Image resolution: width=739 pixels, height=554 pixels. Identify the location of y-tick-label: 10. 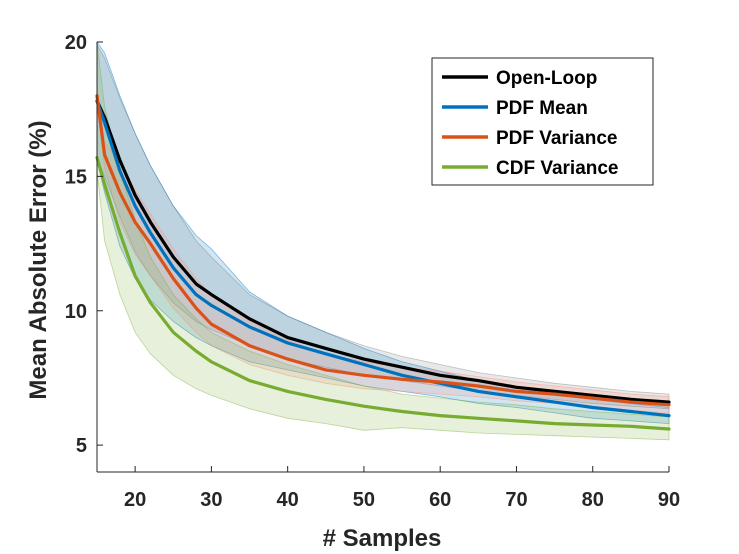
(76, 312).